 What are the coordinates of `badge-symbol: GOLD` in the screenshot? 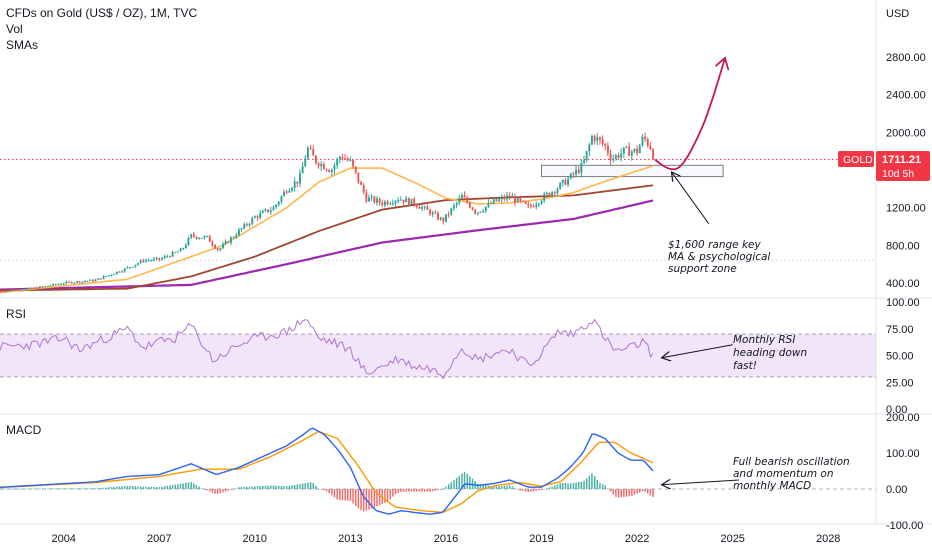 It's located at (858, 160).